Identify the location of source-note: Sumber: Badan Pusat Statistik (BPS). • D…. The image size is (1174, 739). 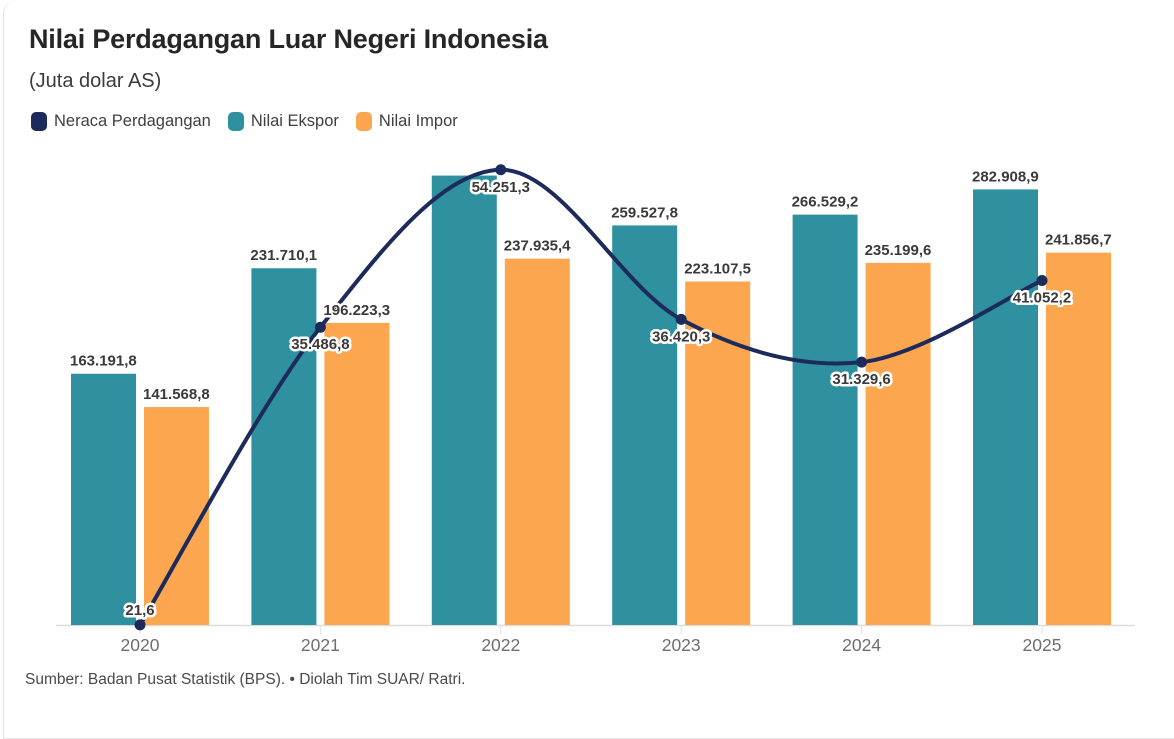
(245, 679).